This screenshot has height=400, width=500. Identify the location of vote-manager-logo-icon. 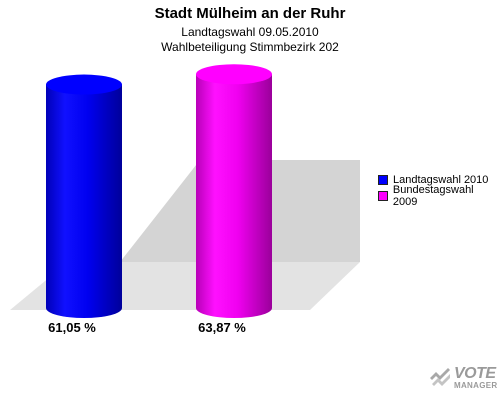
(440, 377).